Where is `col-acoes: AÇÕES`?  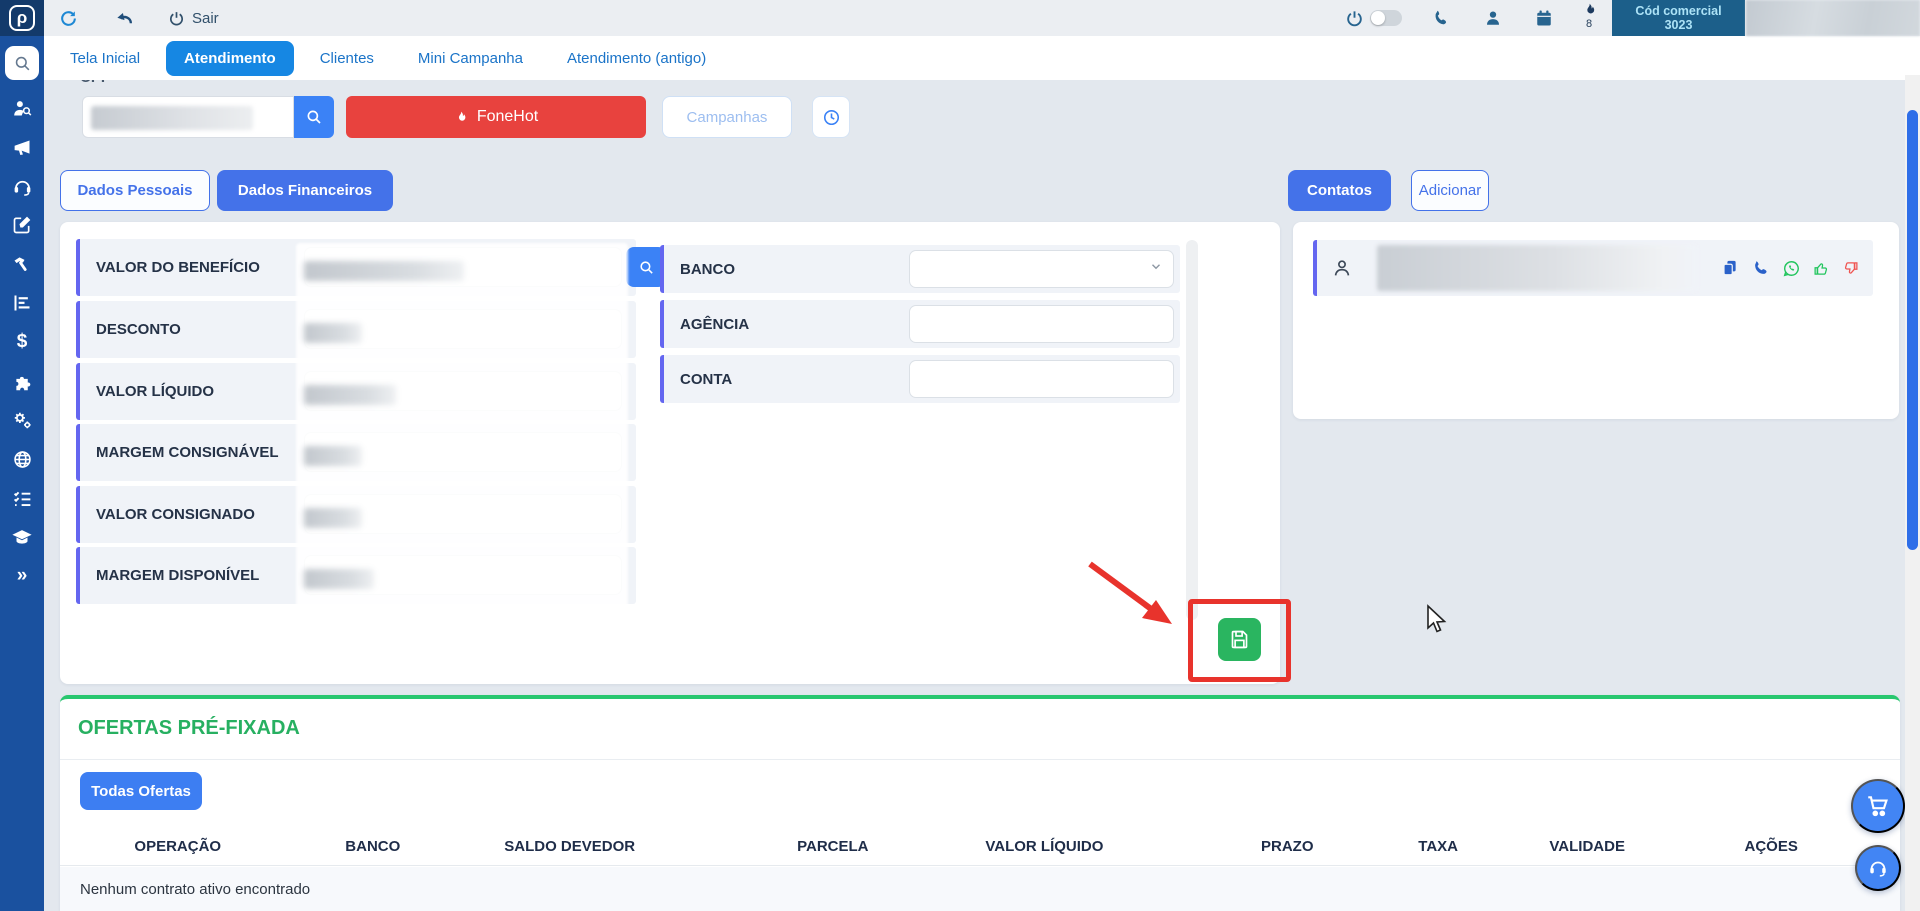
col-acoes: AÇÕES is located at coordinates (1771, 846).